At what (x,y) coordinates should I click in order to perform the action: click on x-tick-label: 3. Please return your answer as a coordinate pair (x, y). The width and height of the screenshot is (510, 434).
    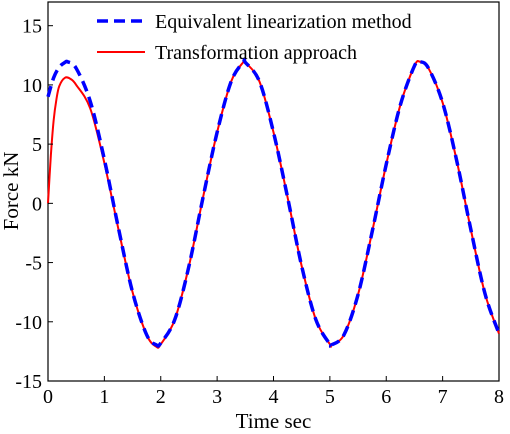
    Looking at the image, I should click on (217, 397).